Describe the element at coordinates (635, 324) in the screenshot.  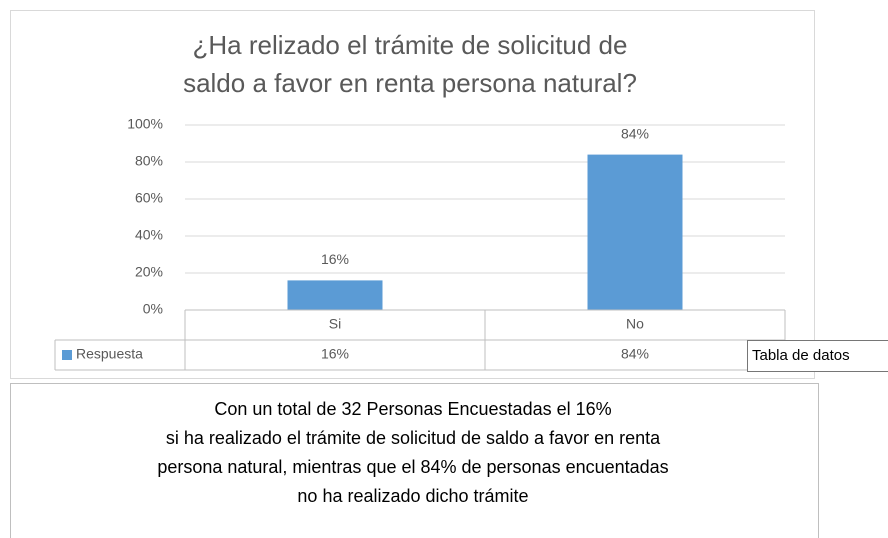
I see `x-tick-label: No` at that location.